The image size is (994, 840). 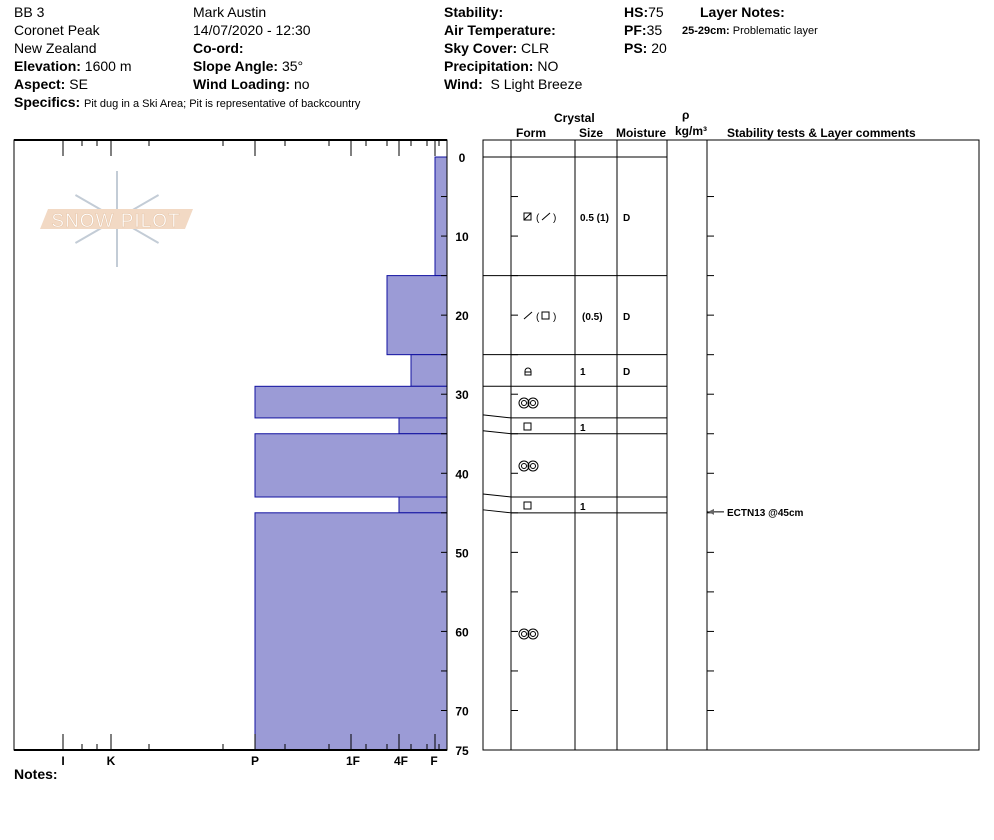 I want to click on hardness-label: 4F, so click(x=401, y=761).